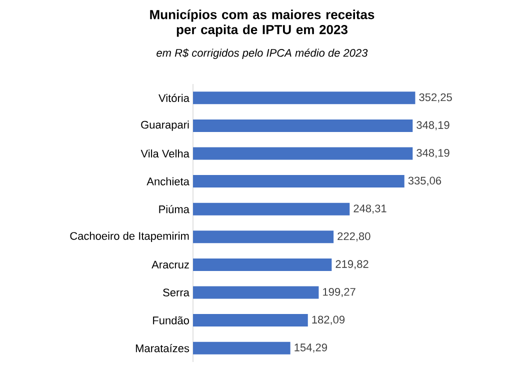 The image size is (515, 376). Describe the element at coordinates (168, 181) in the screenshot. I see `y-tick-label: Anchieta` at that location.